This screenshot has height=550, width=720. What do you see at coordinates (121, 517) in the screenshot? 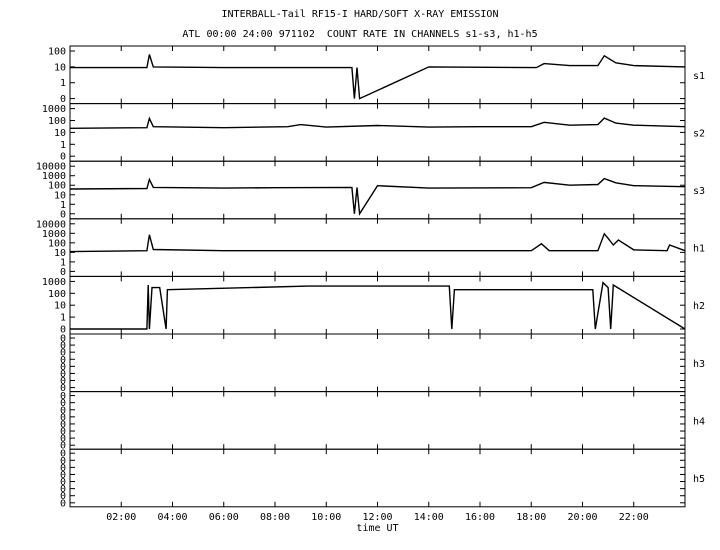
I see `x-tick-label: 02:00` at bounding box center [121, 517].